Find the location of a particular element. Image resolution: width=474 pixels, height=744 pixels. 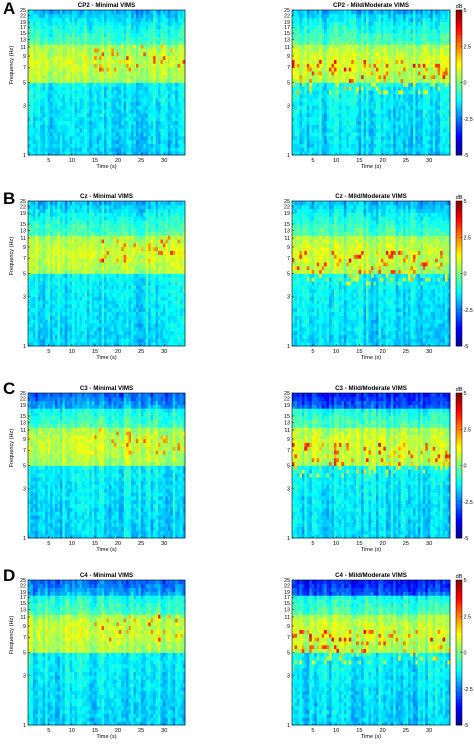

colorbar-segment is located at coordinates (459, 115).